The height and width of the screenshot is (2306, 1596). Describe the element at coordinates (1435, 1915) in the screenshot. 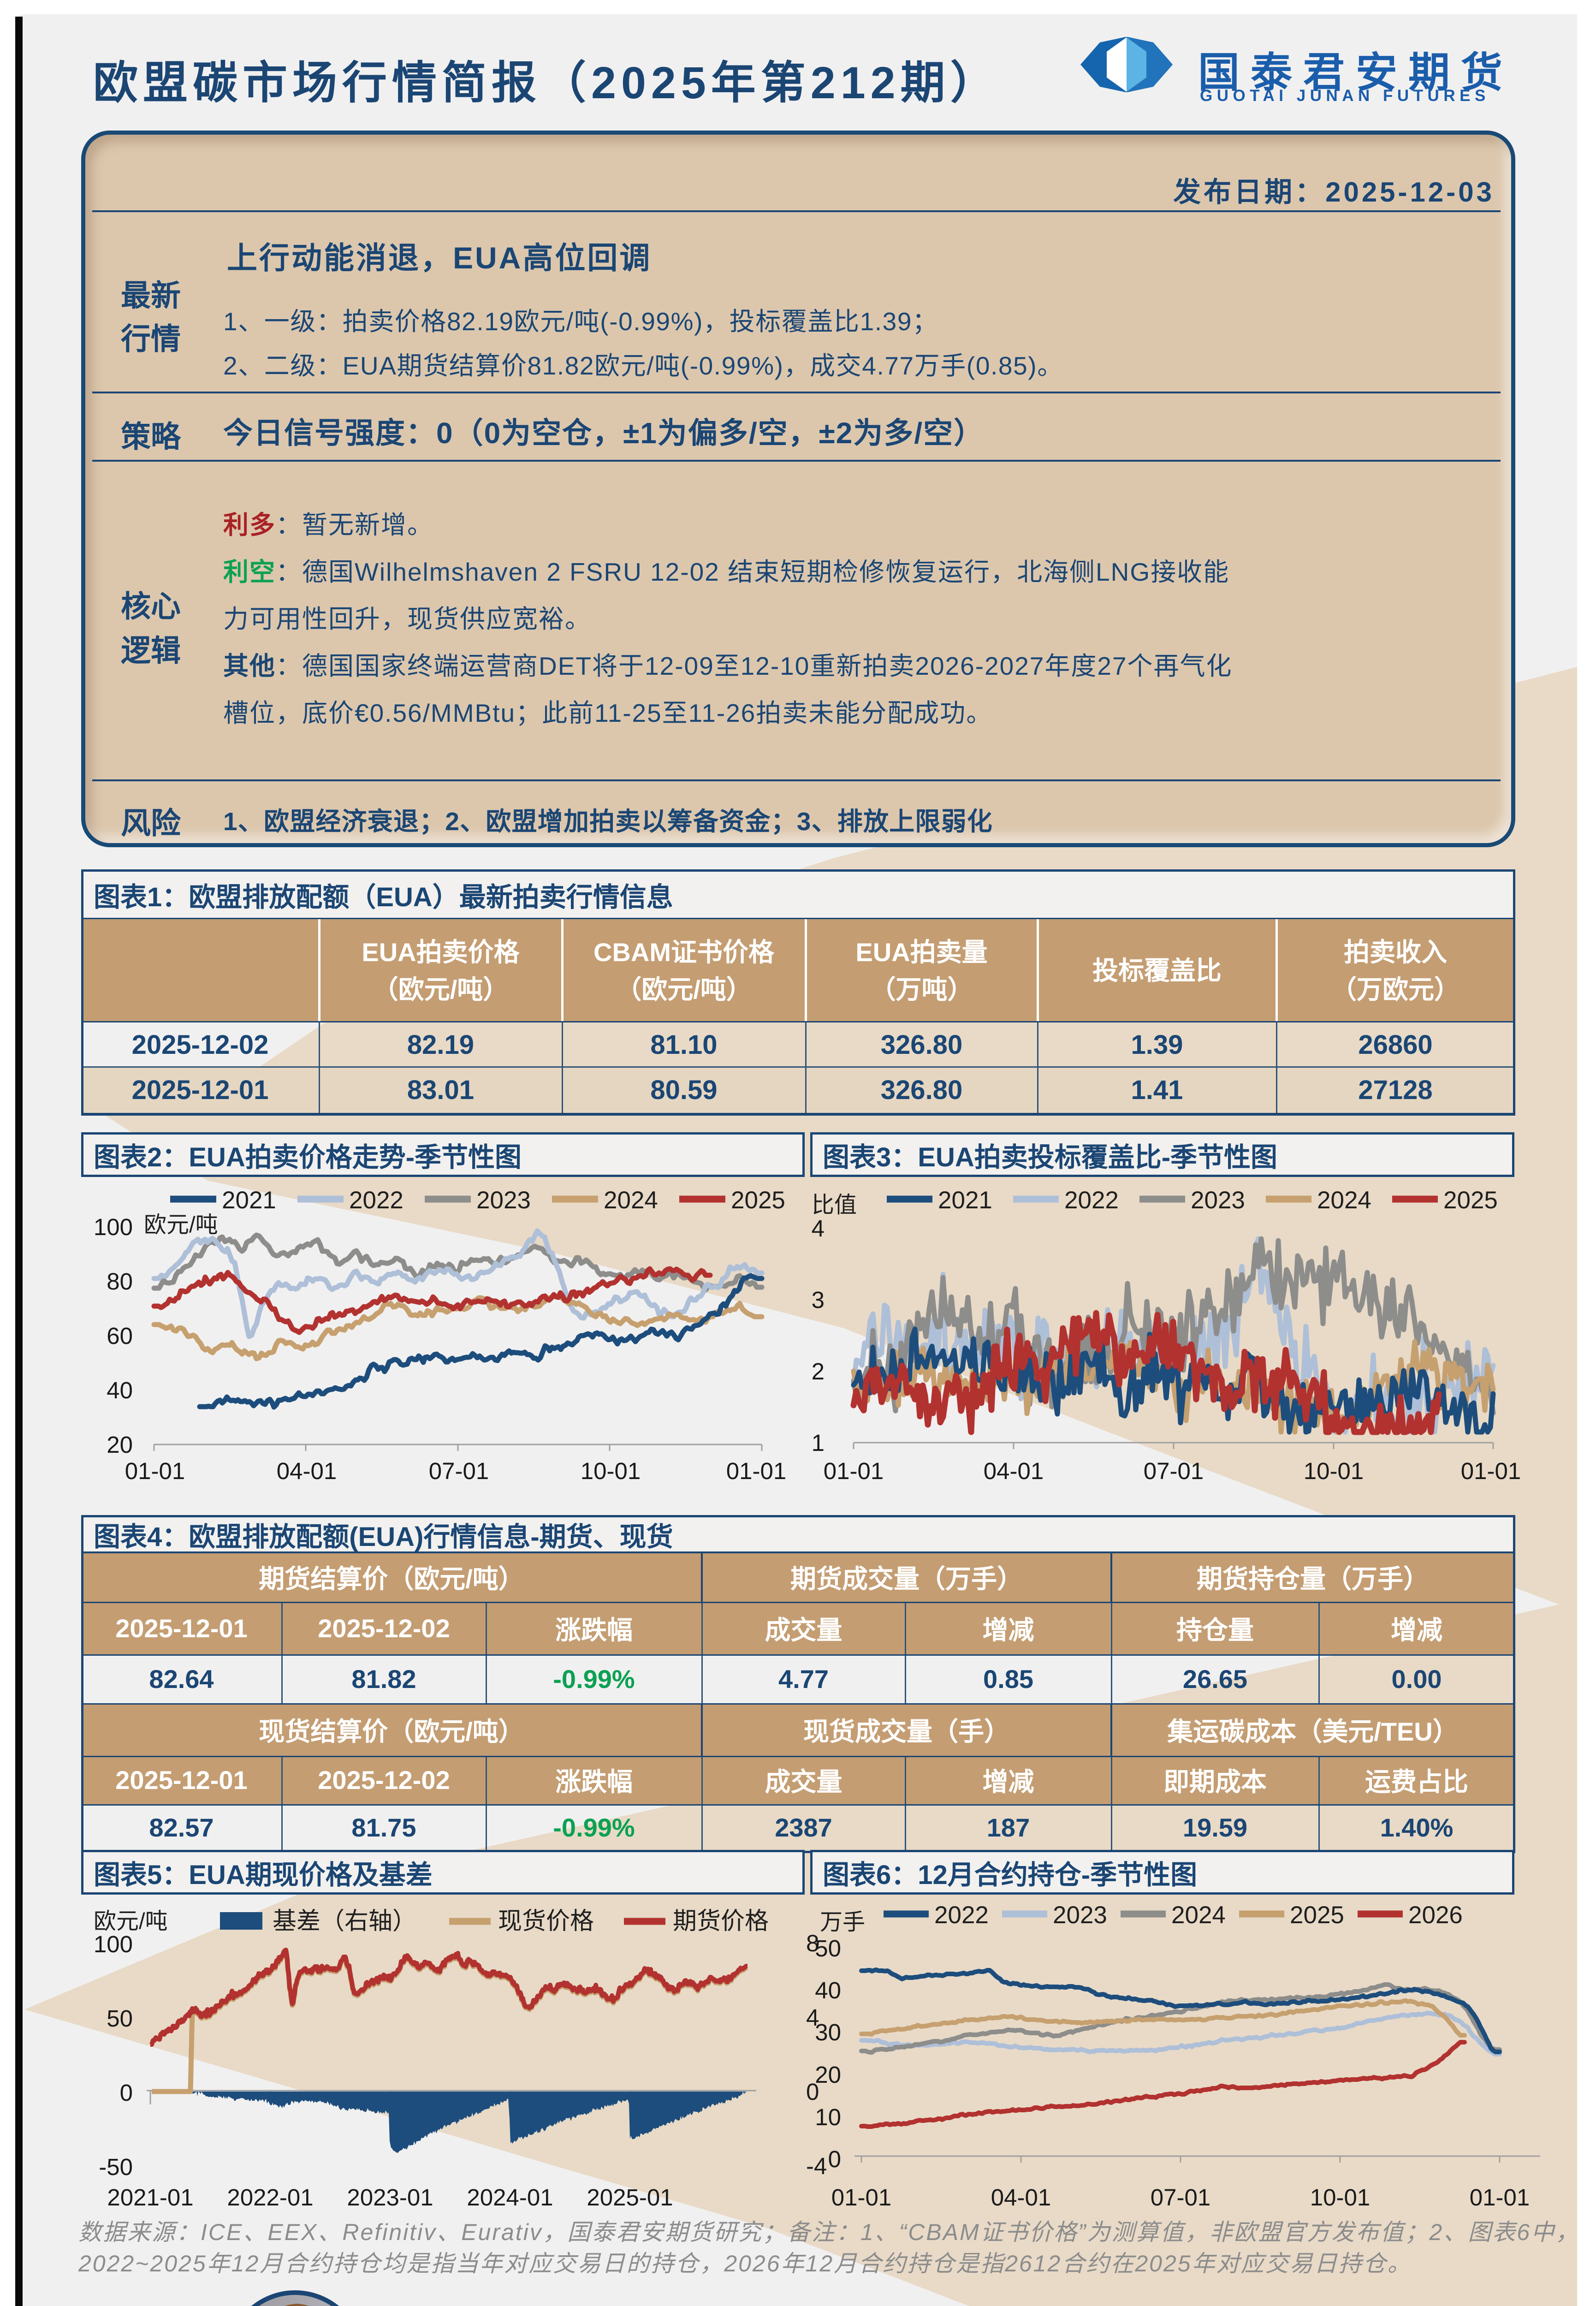

I see `svg-text: 2026` at that location.